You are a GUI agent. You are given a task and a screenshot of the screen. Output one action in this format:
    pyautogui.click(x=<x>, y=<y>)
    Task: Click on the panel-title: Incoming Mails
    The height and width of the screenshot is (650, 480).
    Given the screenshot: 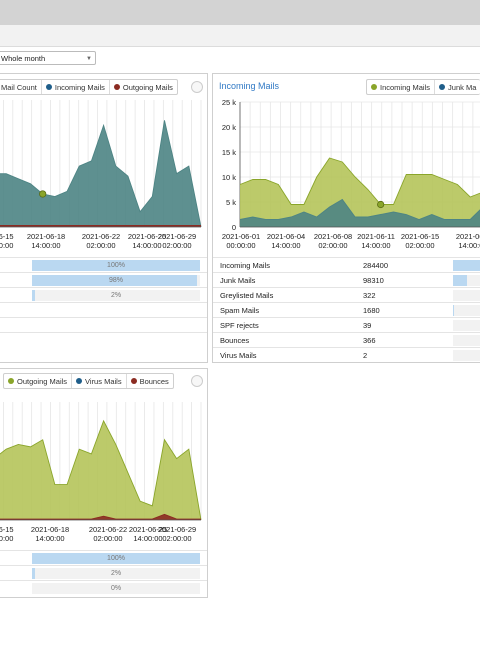 What is the action you would take?
    pyautogui.click(x=249, y=86)
    